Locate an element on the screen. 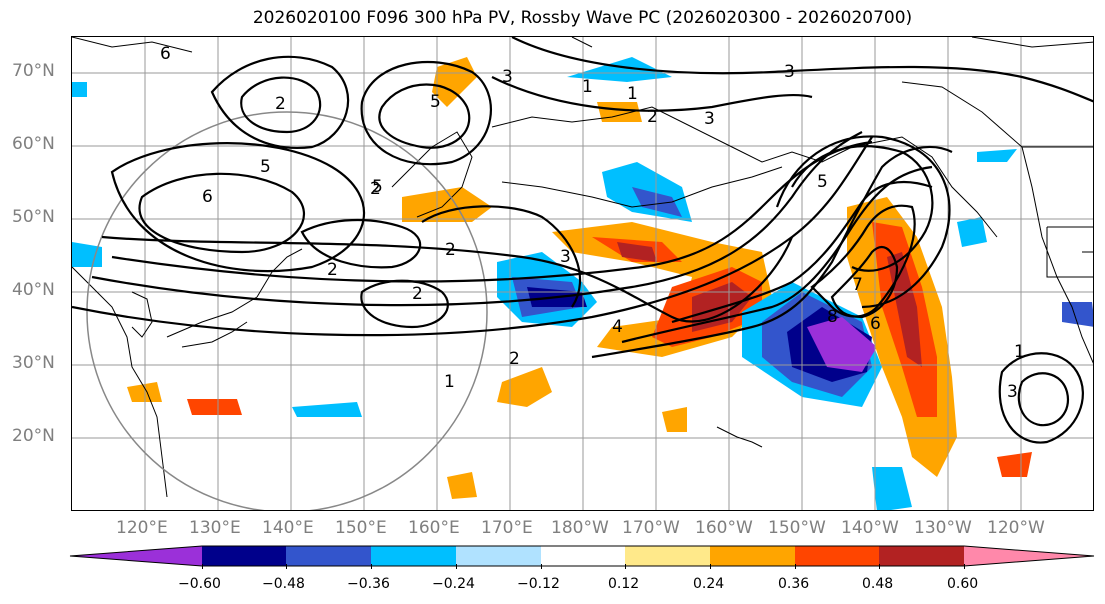  lat-label-60n: 60°N is located at coordinates (33, 144).